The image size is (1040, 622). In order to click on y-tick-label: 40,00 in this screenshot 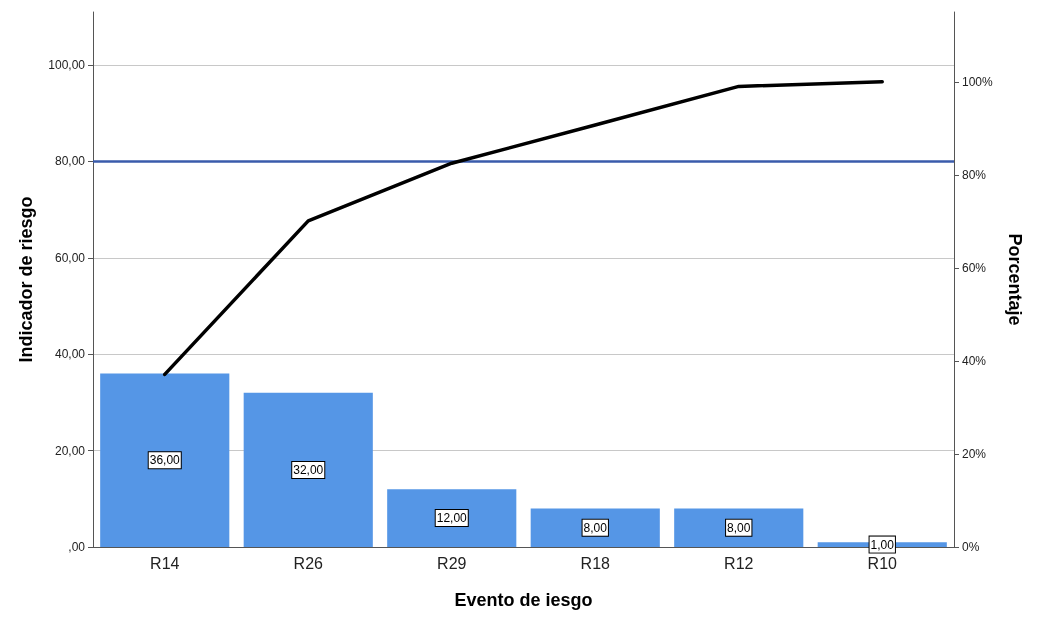, I will do `click(70, 354)`.